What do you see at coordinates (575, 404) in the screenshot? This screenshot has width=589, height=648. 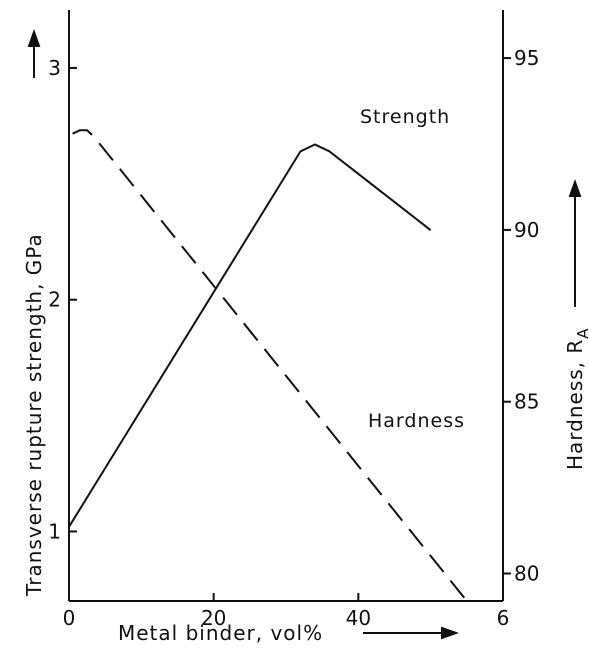 I see `right-axis-title-main: Hardness, R` at bounding box center [575, 404].